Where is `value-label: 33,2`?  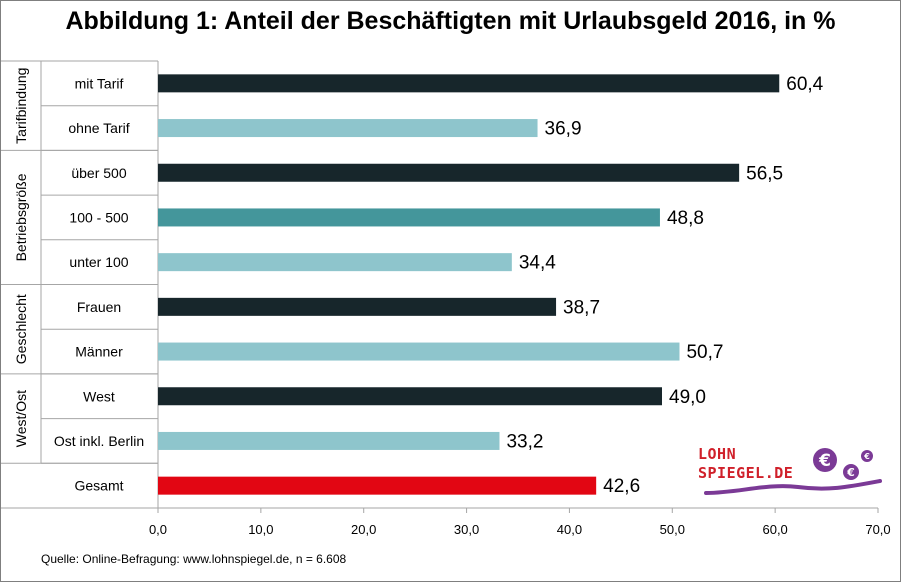 value-label: 33,2 is located at coordinates (524, 441).